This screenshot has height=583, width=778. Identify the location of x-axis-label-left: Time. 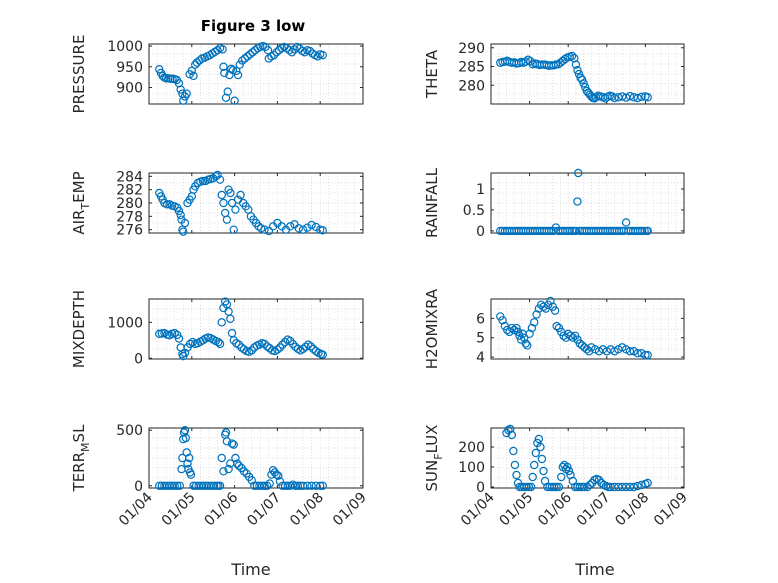
(250, 569).